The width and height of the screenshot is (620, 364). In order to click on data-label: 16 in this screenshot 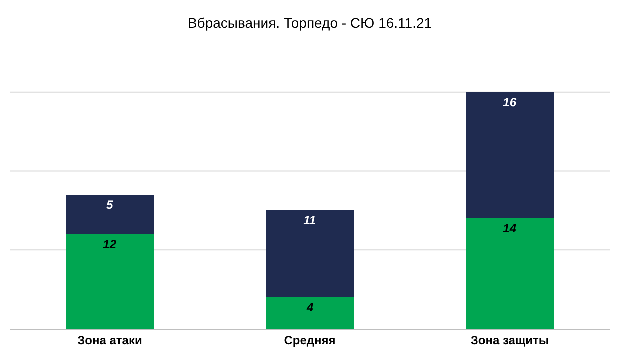, I will do `click(510, 102)`.